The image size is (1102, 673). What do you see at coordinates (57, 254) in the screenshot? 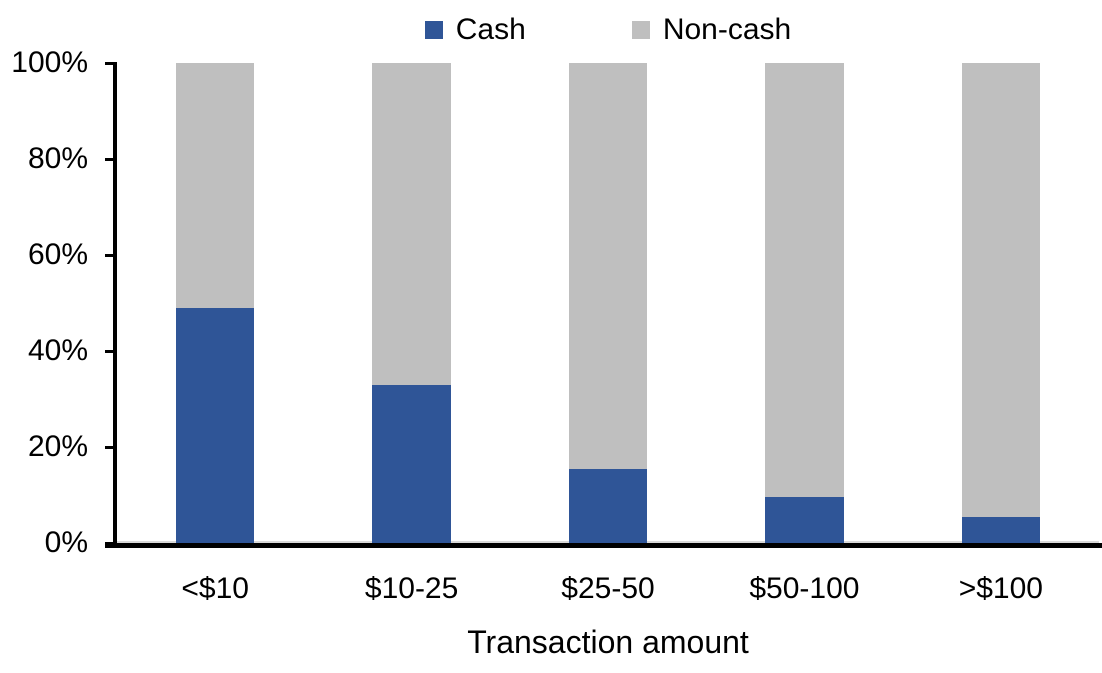
I see `y-tick-label-60: 60%` at bounding box center [57, 254].